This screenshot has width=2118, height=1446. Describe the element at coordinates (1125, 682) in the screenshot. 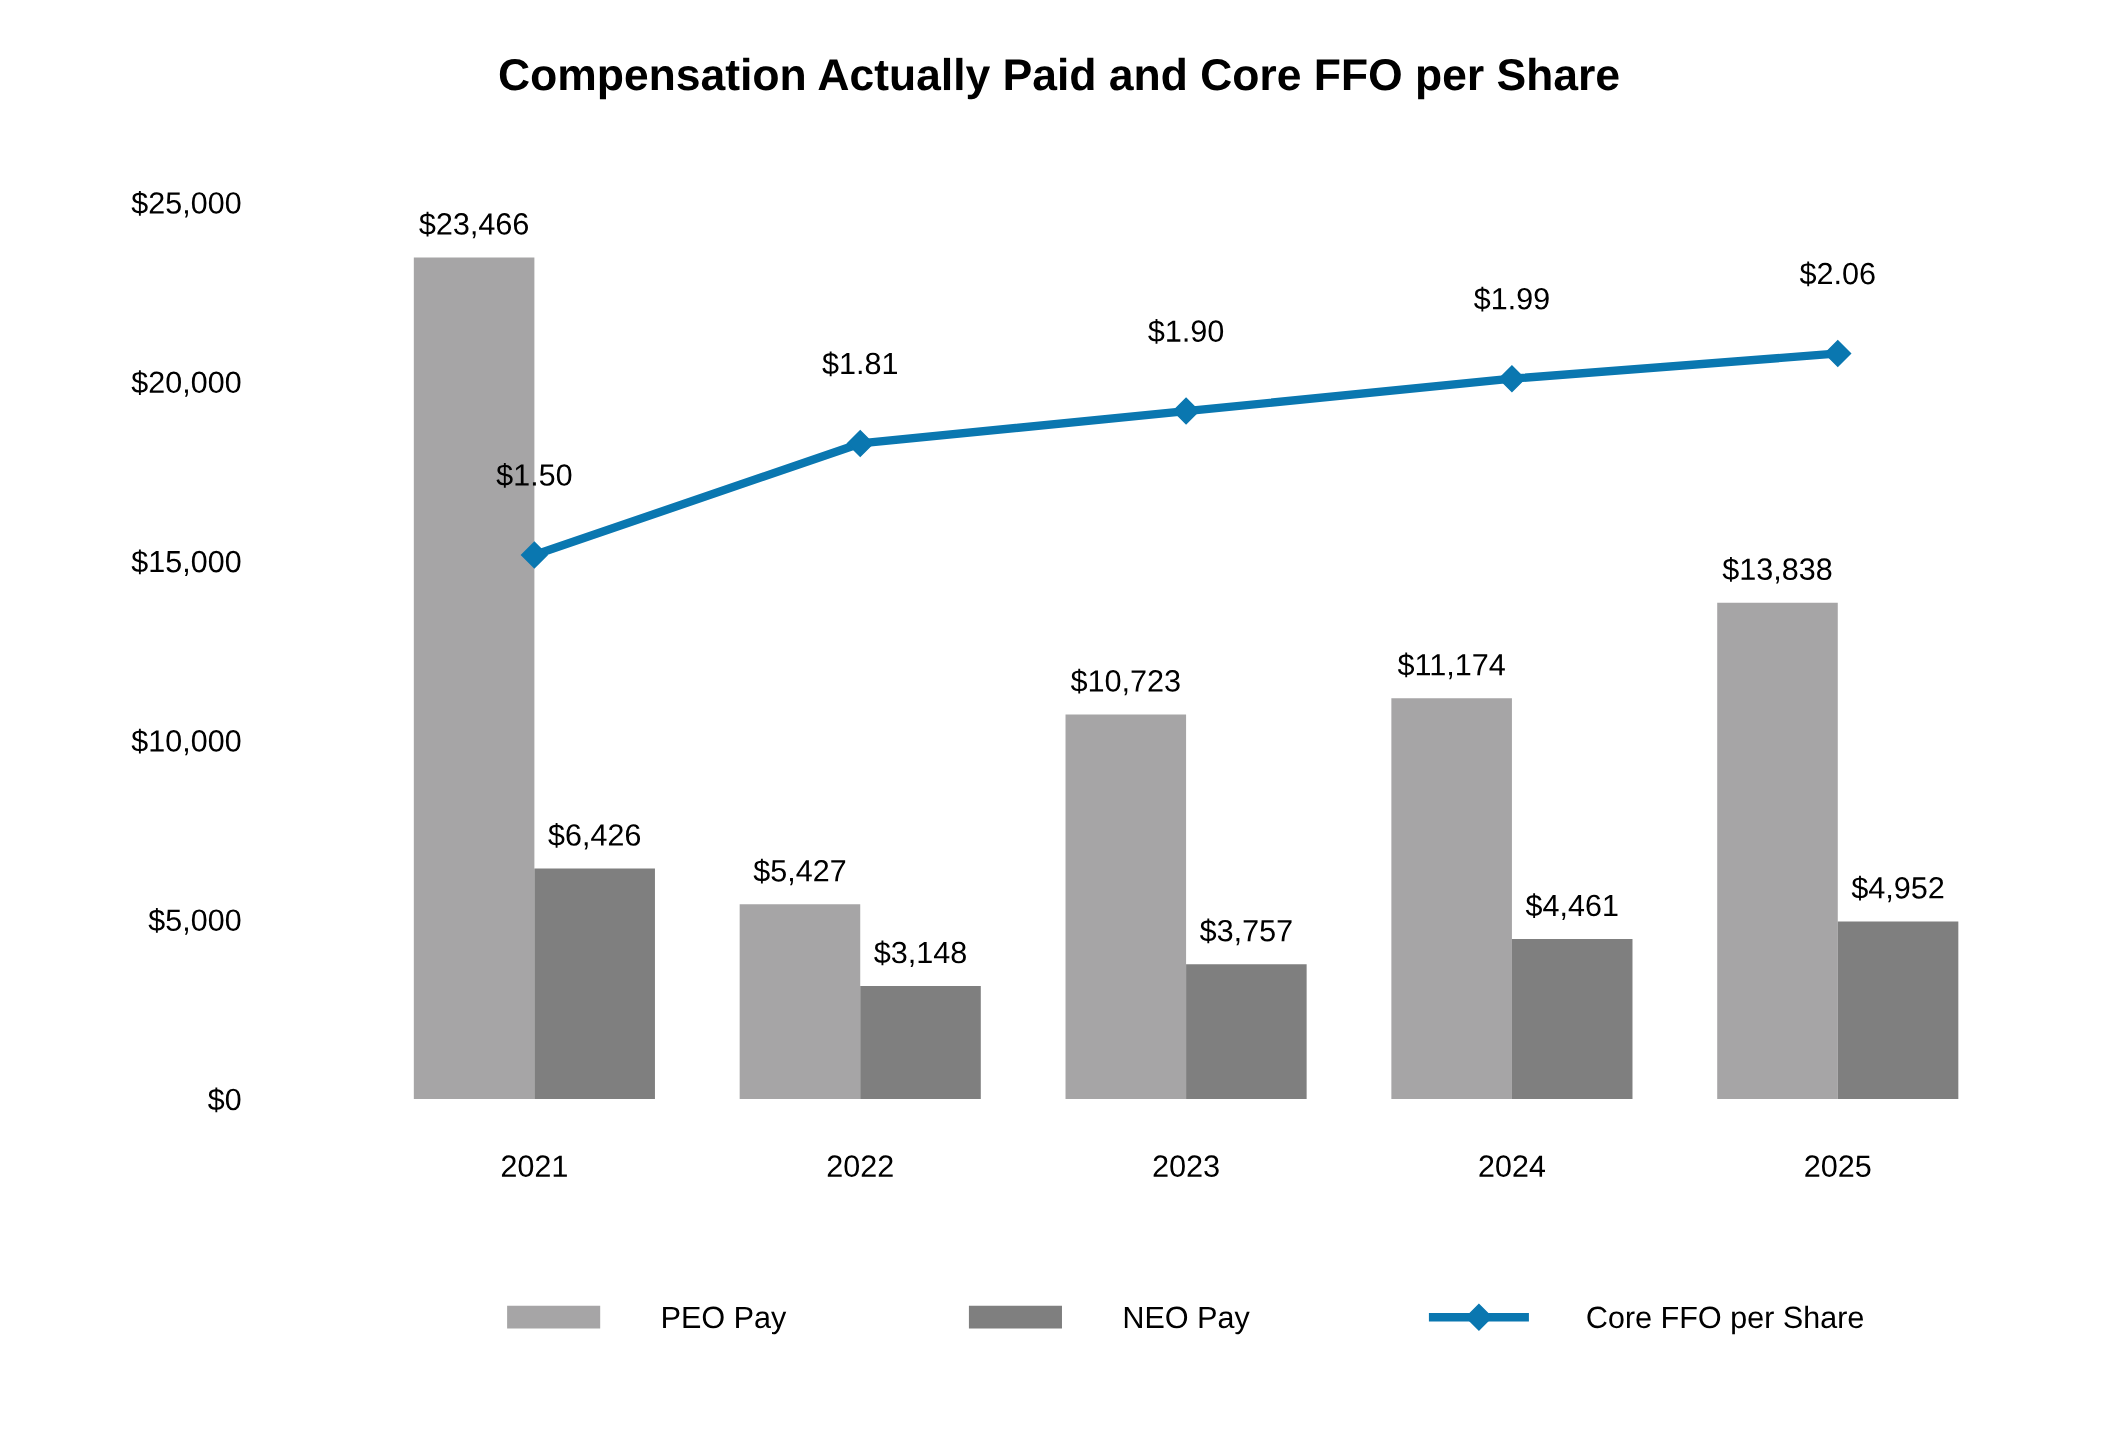

I see `data-label: $10,723` at that location.